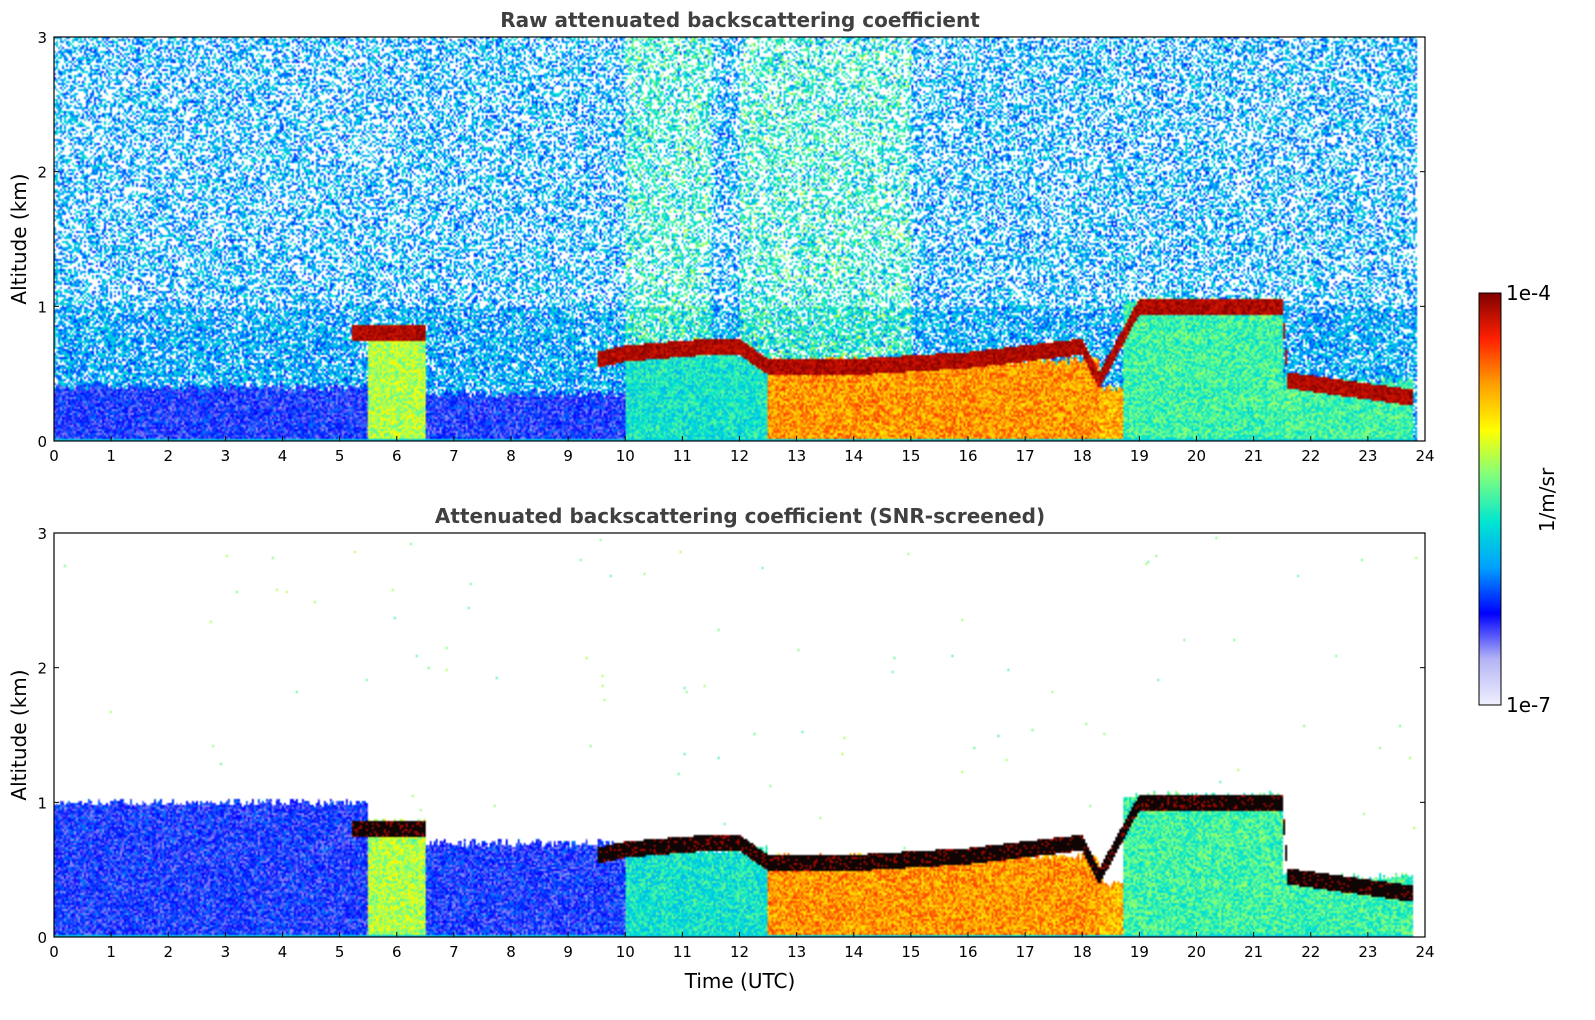  Describe the element at coordinates (1518, 499) in the screenshot. I see `colorbar: 1e-4 1e-7 1/m/sr` at that location.